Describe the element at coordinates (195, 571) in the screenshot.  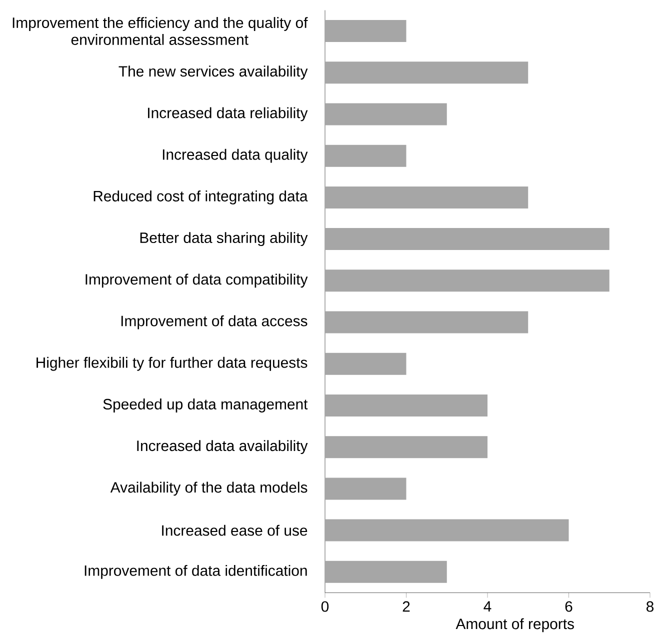
I see `y-tick-label: Improvement of data identification` at that location.